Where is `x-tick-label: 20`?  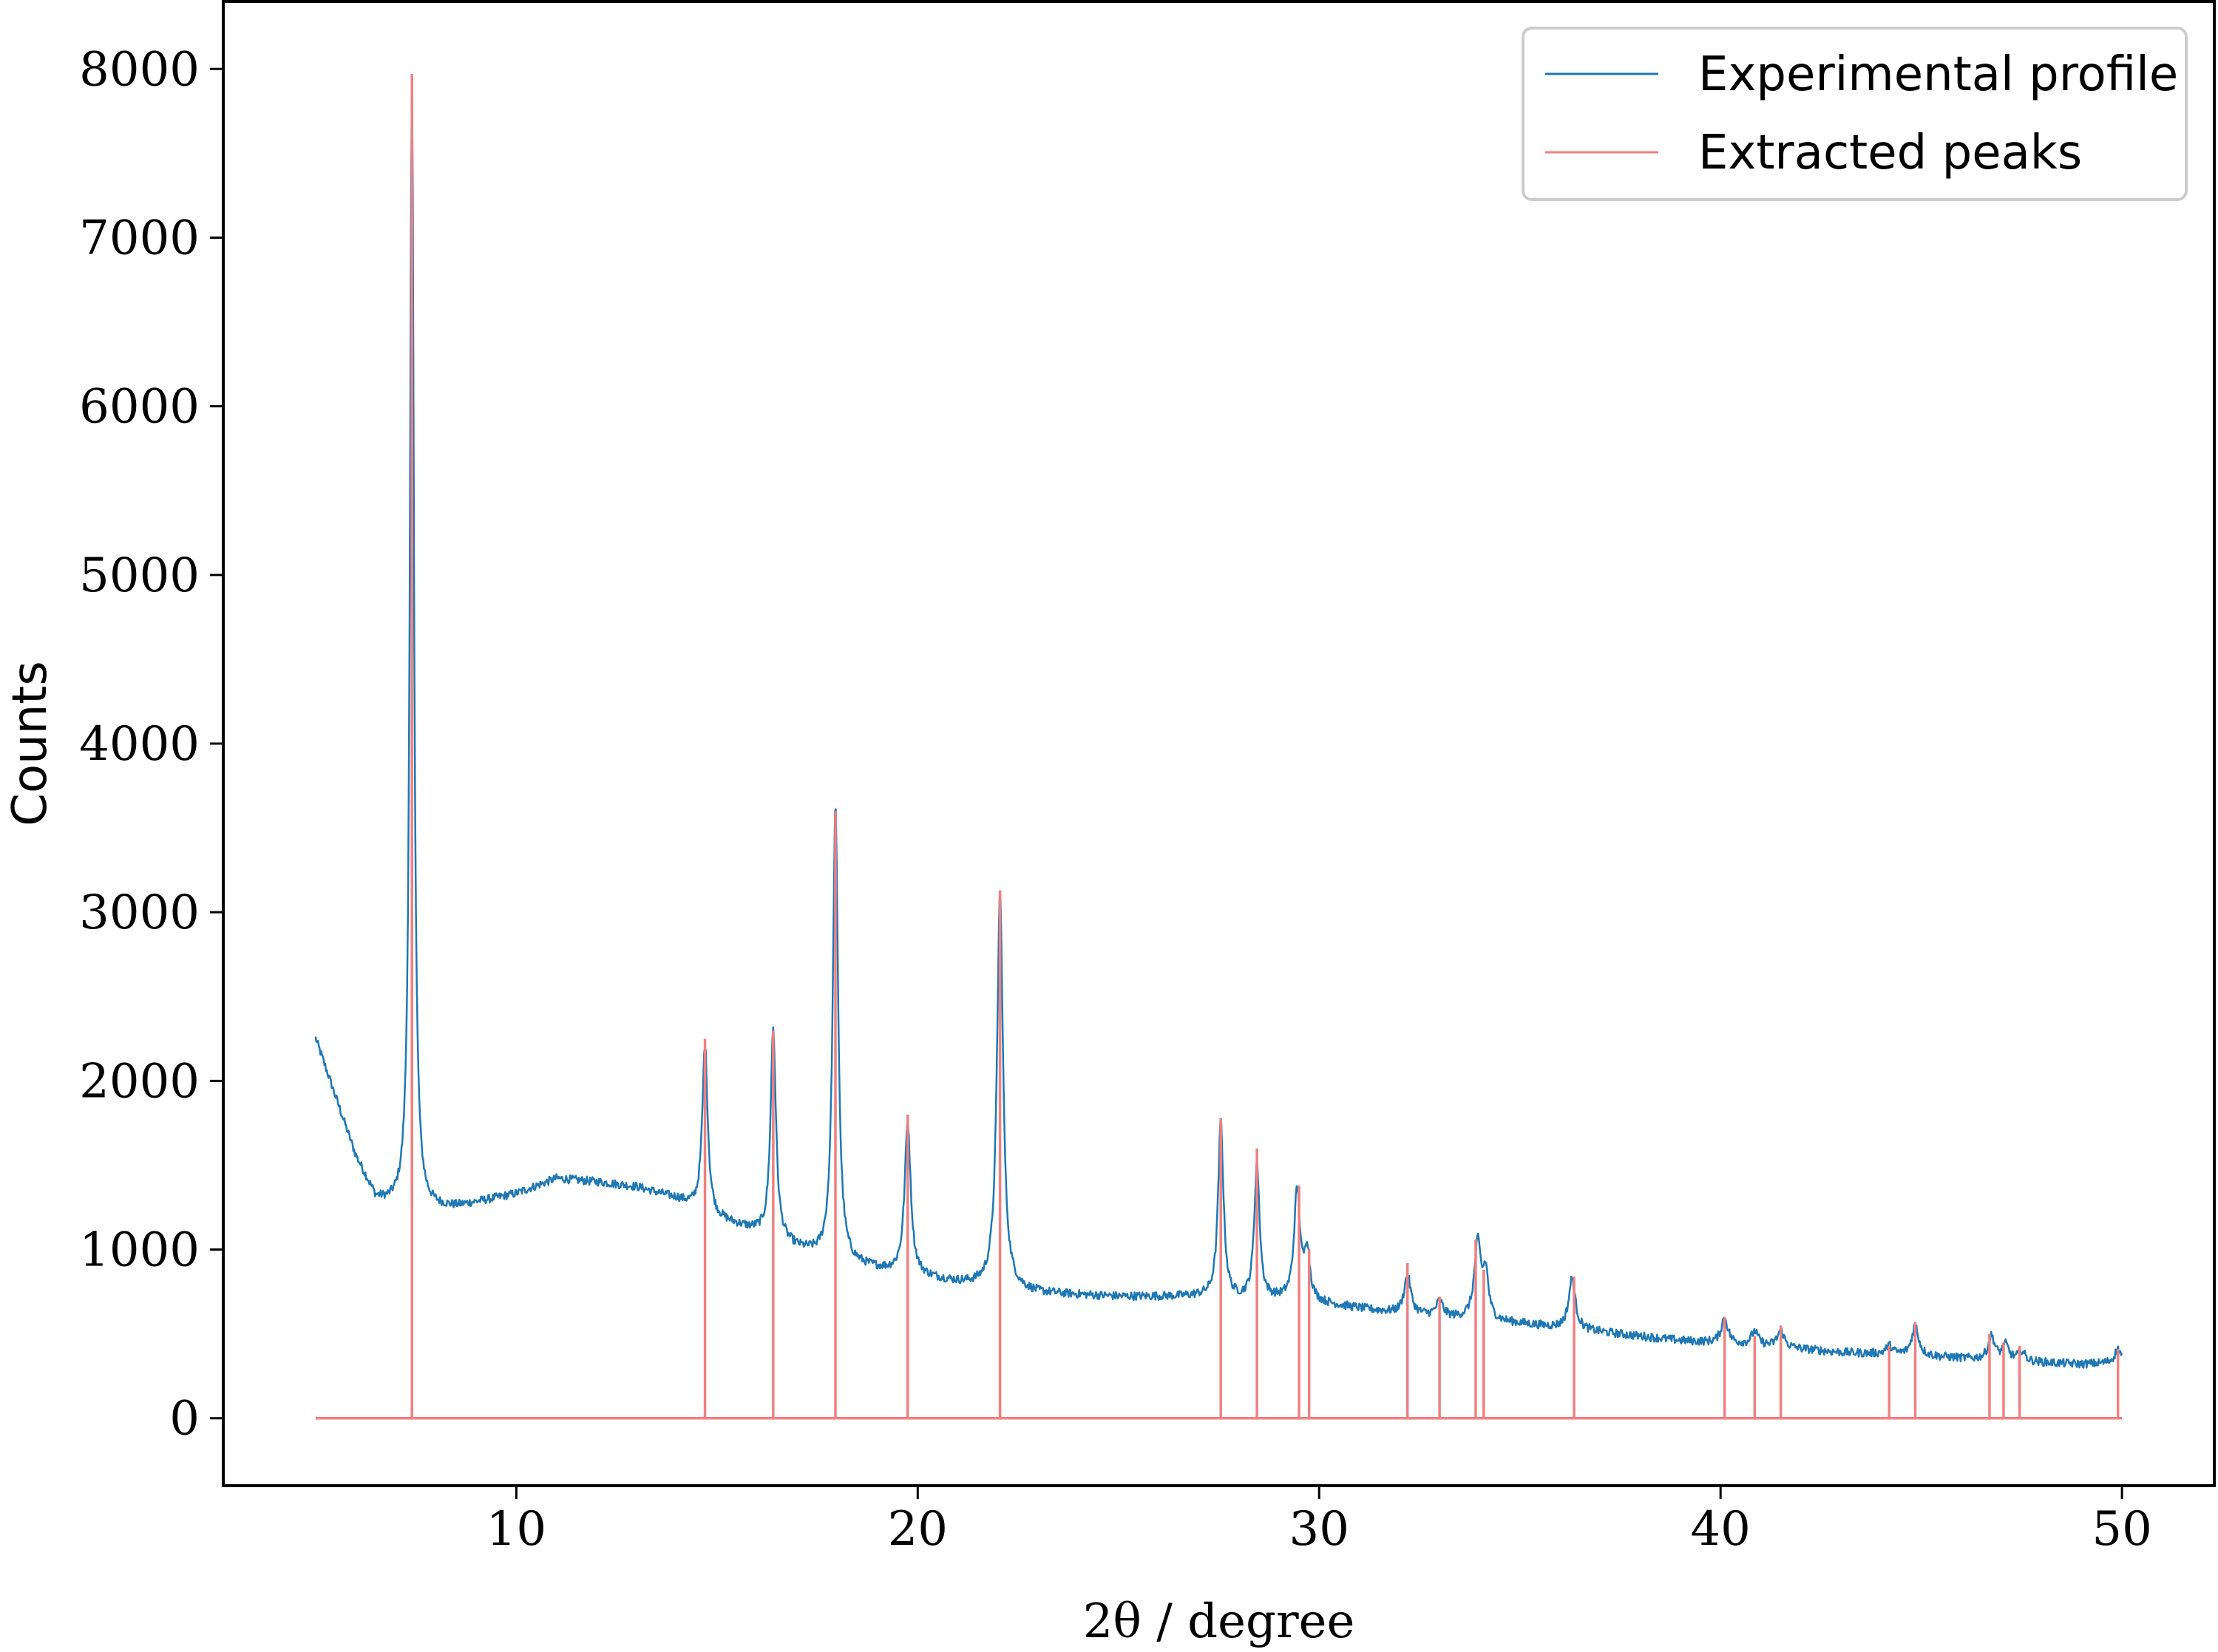
x-tick-label: 20 is located at coordinates (918, 1529).